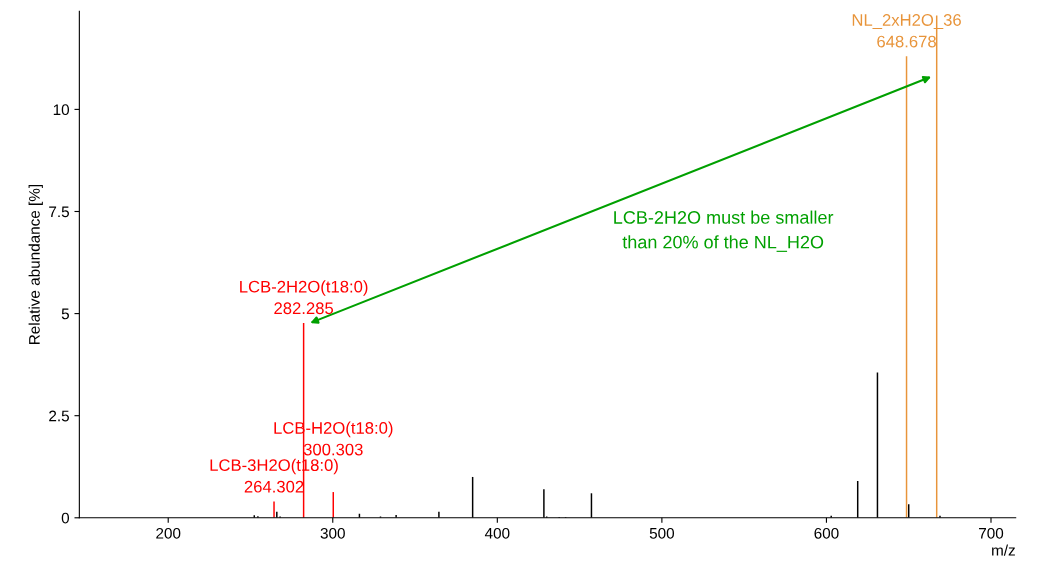  Describe the element at coordinates (59, 212) in the screenshot. I see `y-tick-label: 7.5` at that location.